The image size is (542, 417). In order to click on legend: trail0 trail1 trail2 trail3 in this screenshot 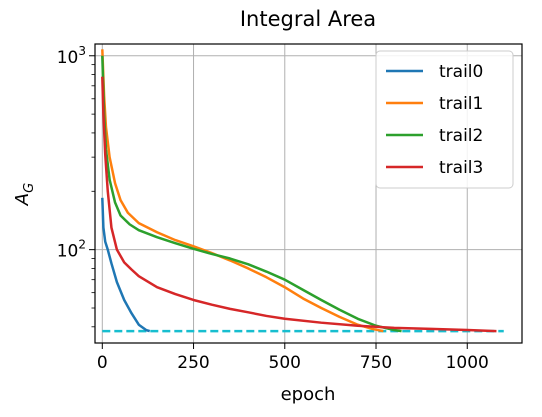, I will do `click(444, 119)`.